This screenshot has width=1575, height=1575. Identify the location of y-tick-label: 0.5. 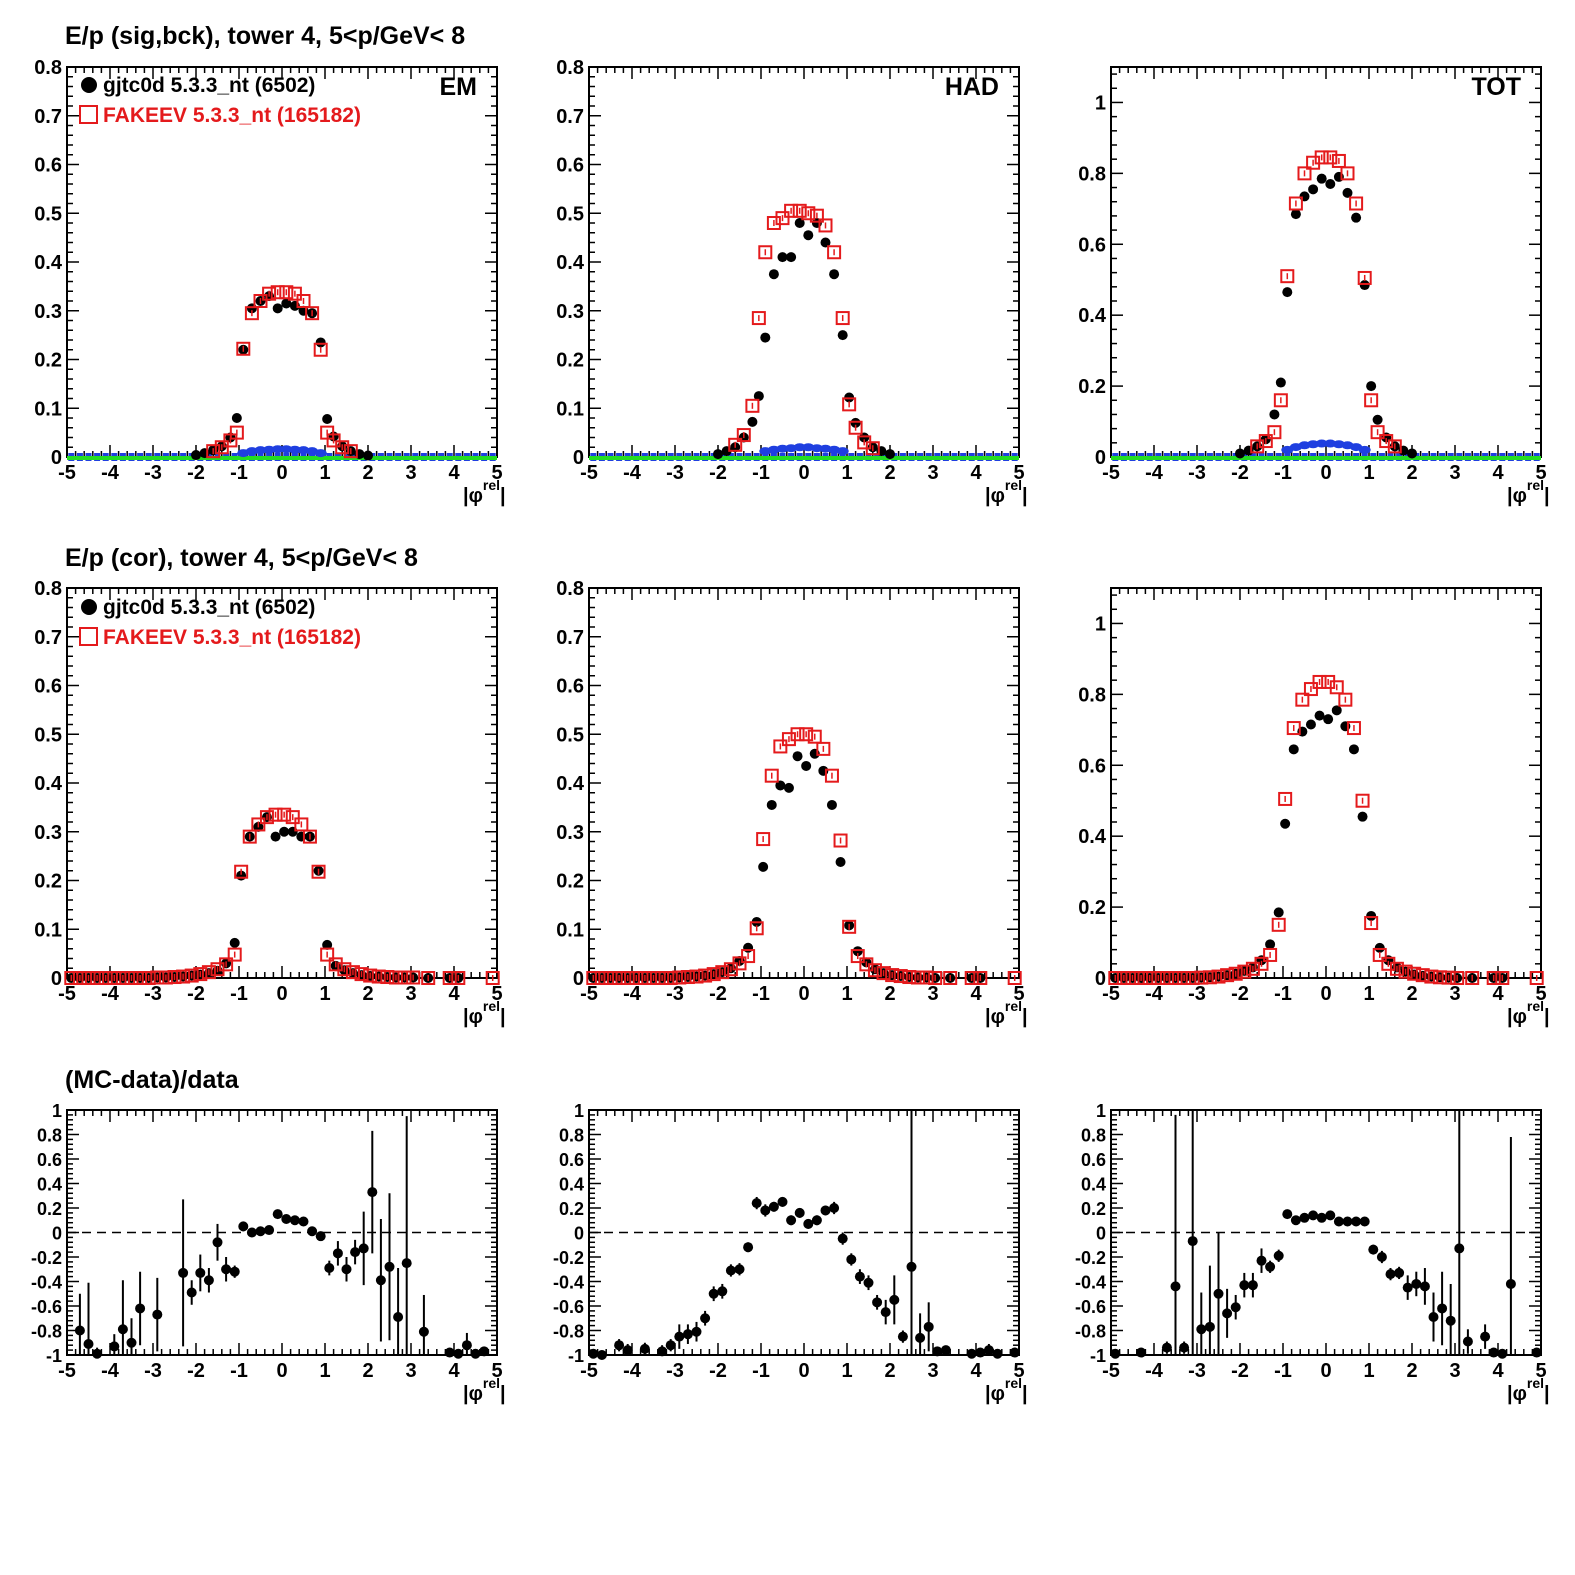
(570, 735).